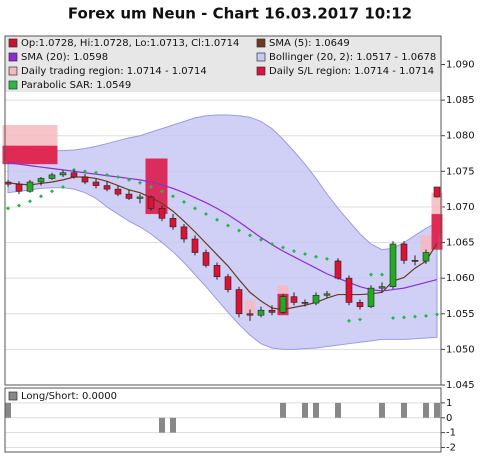  Describe the element at coordinates (460, 243) in the screenshot. I see `y-tick-label: 1.065` at that location.